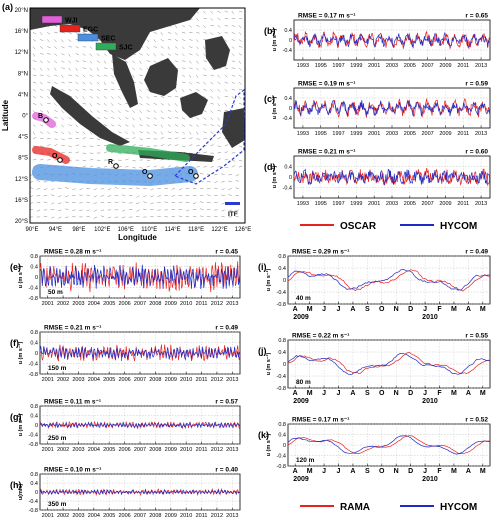 The height and width of the screenshot is (532, 500). Describe the element at coordinates (16, 485) in the screenshot. I see `panel-label: (h)` at that location.